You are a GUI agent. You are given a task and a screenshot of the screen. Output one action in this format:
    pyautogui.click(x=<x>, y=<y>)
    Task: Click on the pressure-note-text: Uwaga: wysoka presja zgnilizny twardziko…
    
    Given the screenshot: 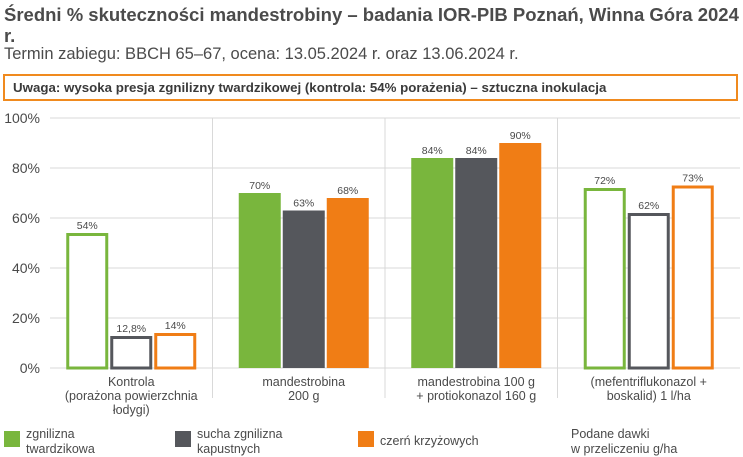 What is the action you would take?
    pyautogui.click(x=310, y=87)
    